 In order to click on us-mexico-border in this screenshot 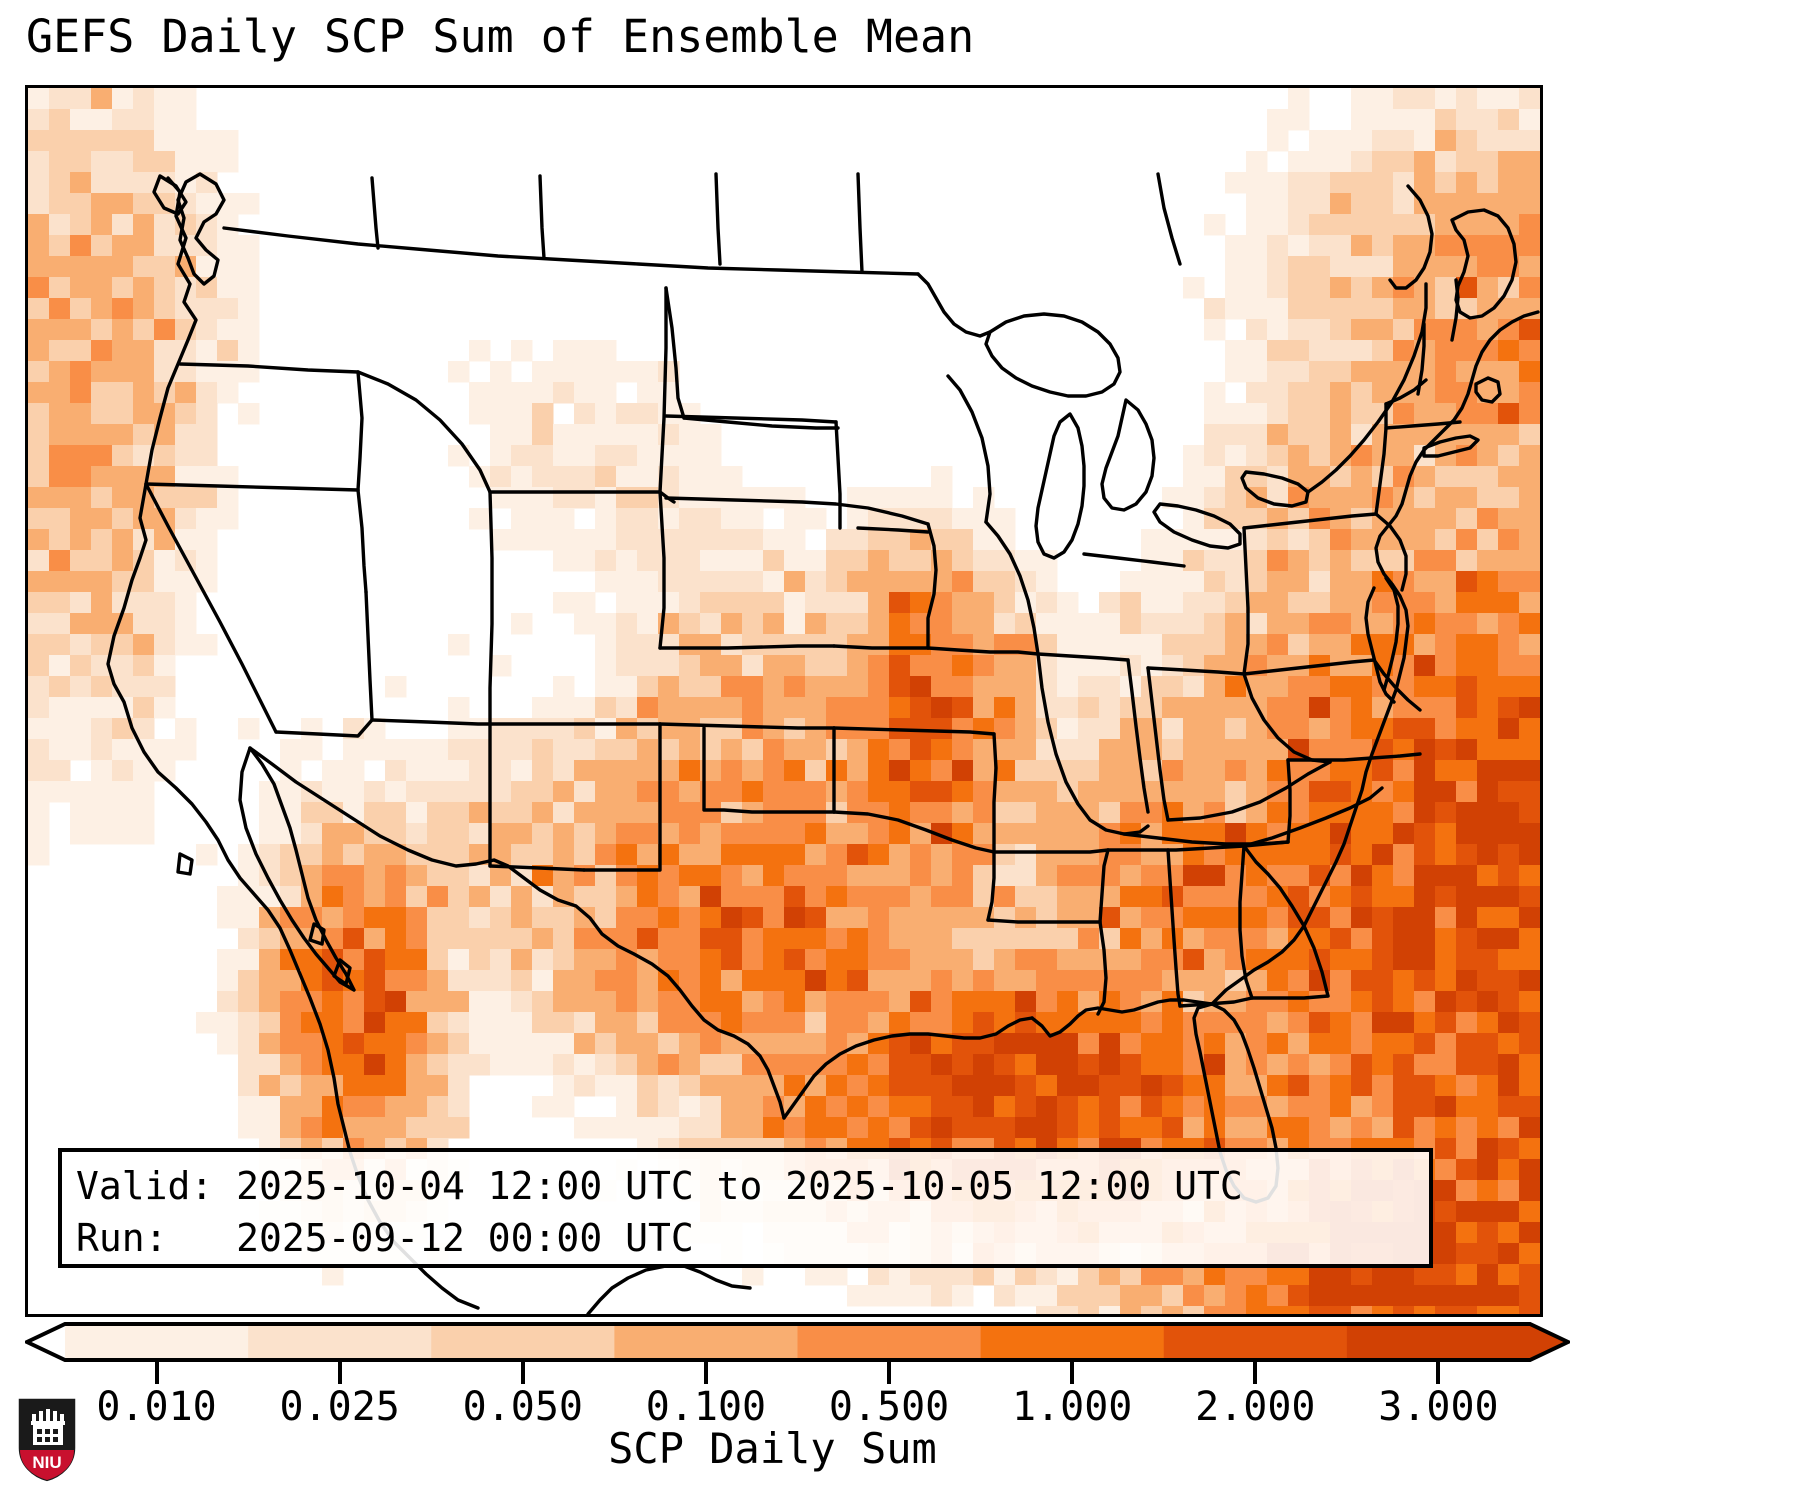, I will do `click(517, 933)`.